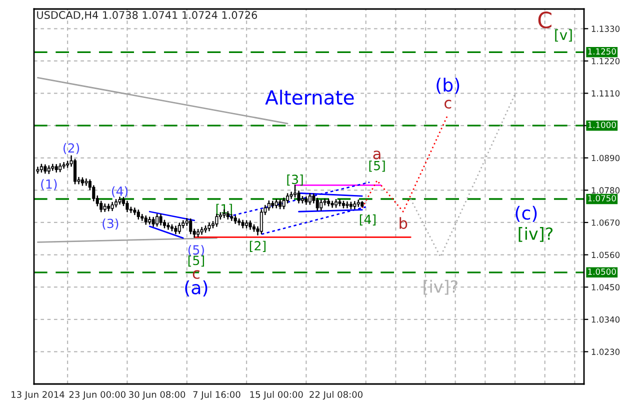  I want to click on annotation: Alternate, so click(309, 97).